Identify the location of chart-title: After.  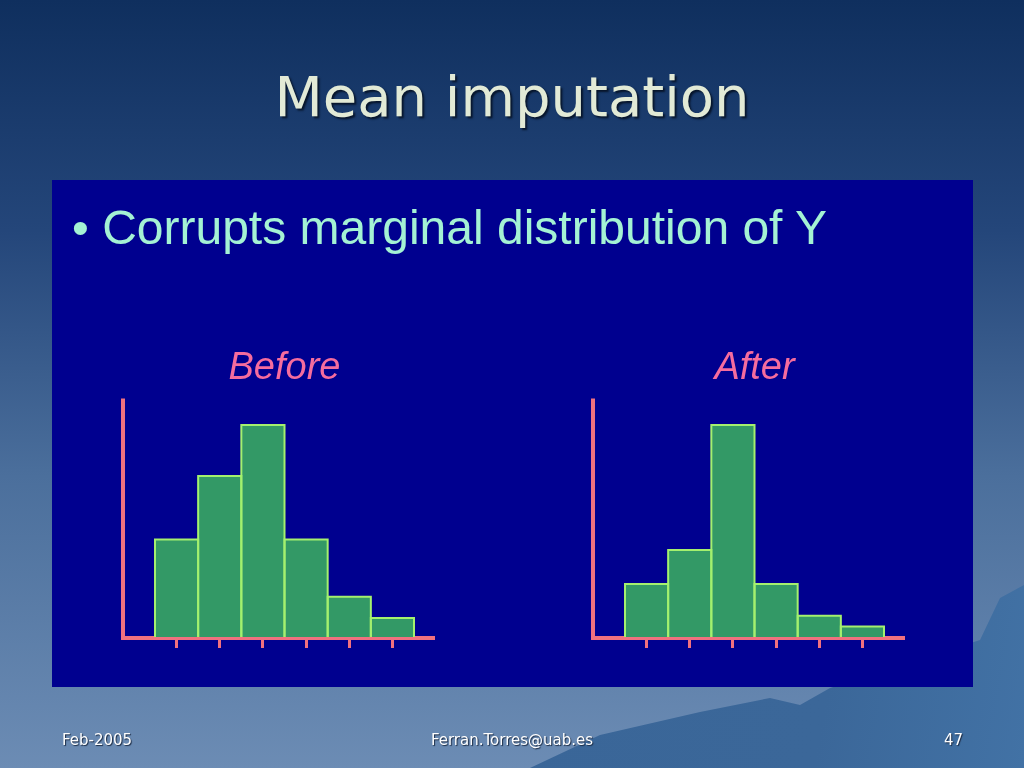
(754, 366).